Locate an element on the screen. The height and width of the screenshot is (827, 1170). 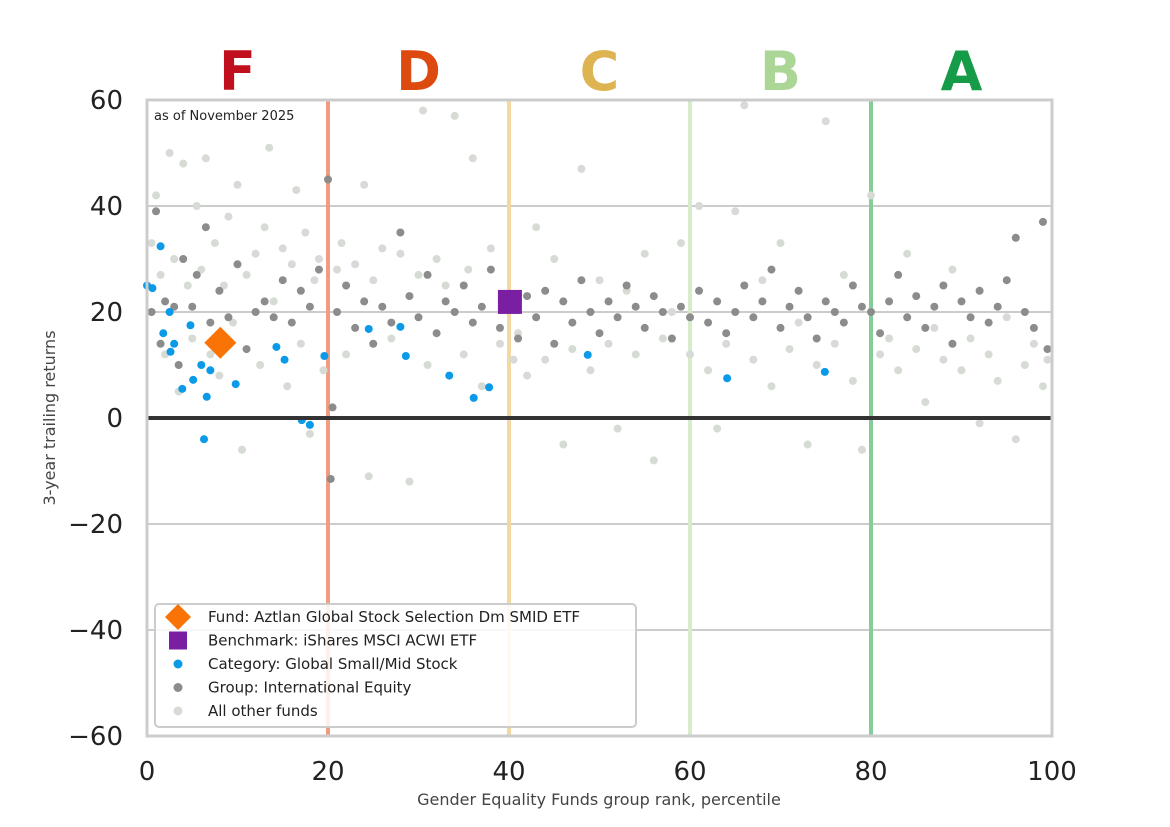
y-tick-label: −60 is located at coordinates (95, 737).